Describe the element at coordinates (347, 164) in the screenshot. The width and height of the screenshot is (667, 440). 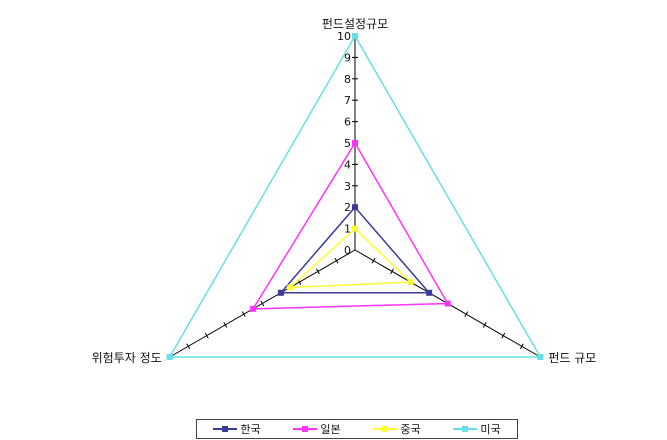
I see `tick-label-4: 4` at that location.